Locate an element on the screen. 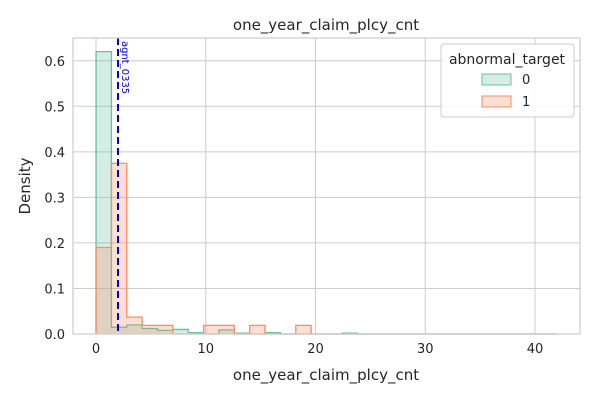  x-tick-label: 0 is located at coordinates (96, 349).